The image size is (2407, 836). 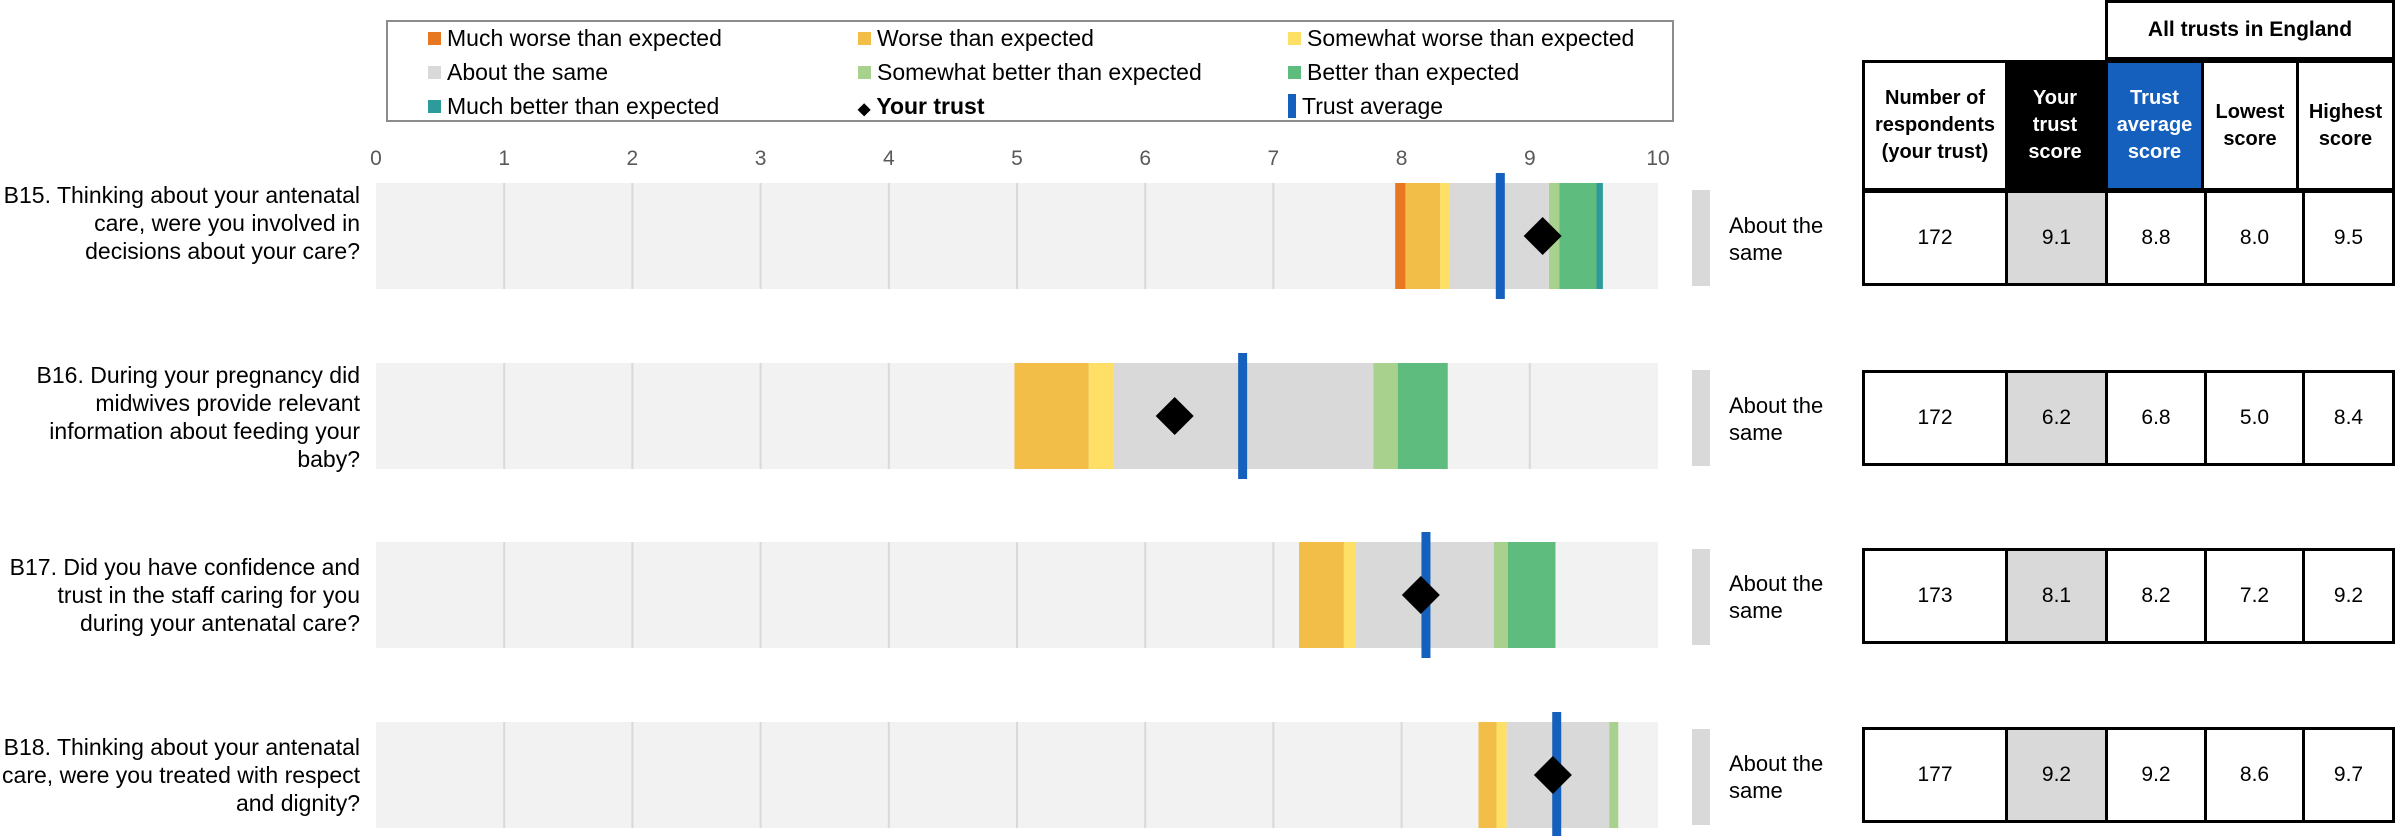 I want to click on x-tick-label: 1, so click(x=504, y=158).